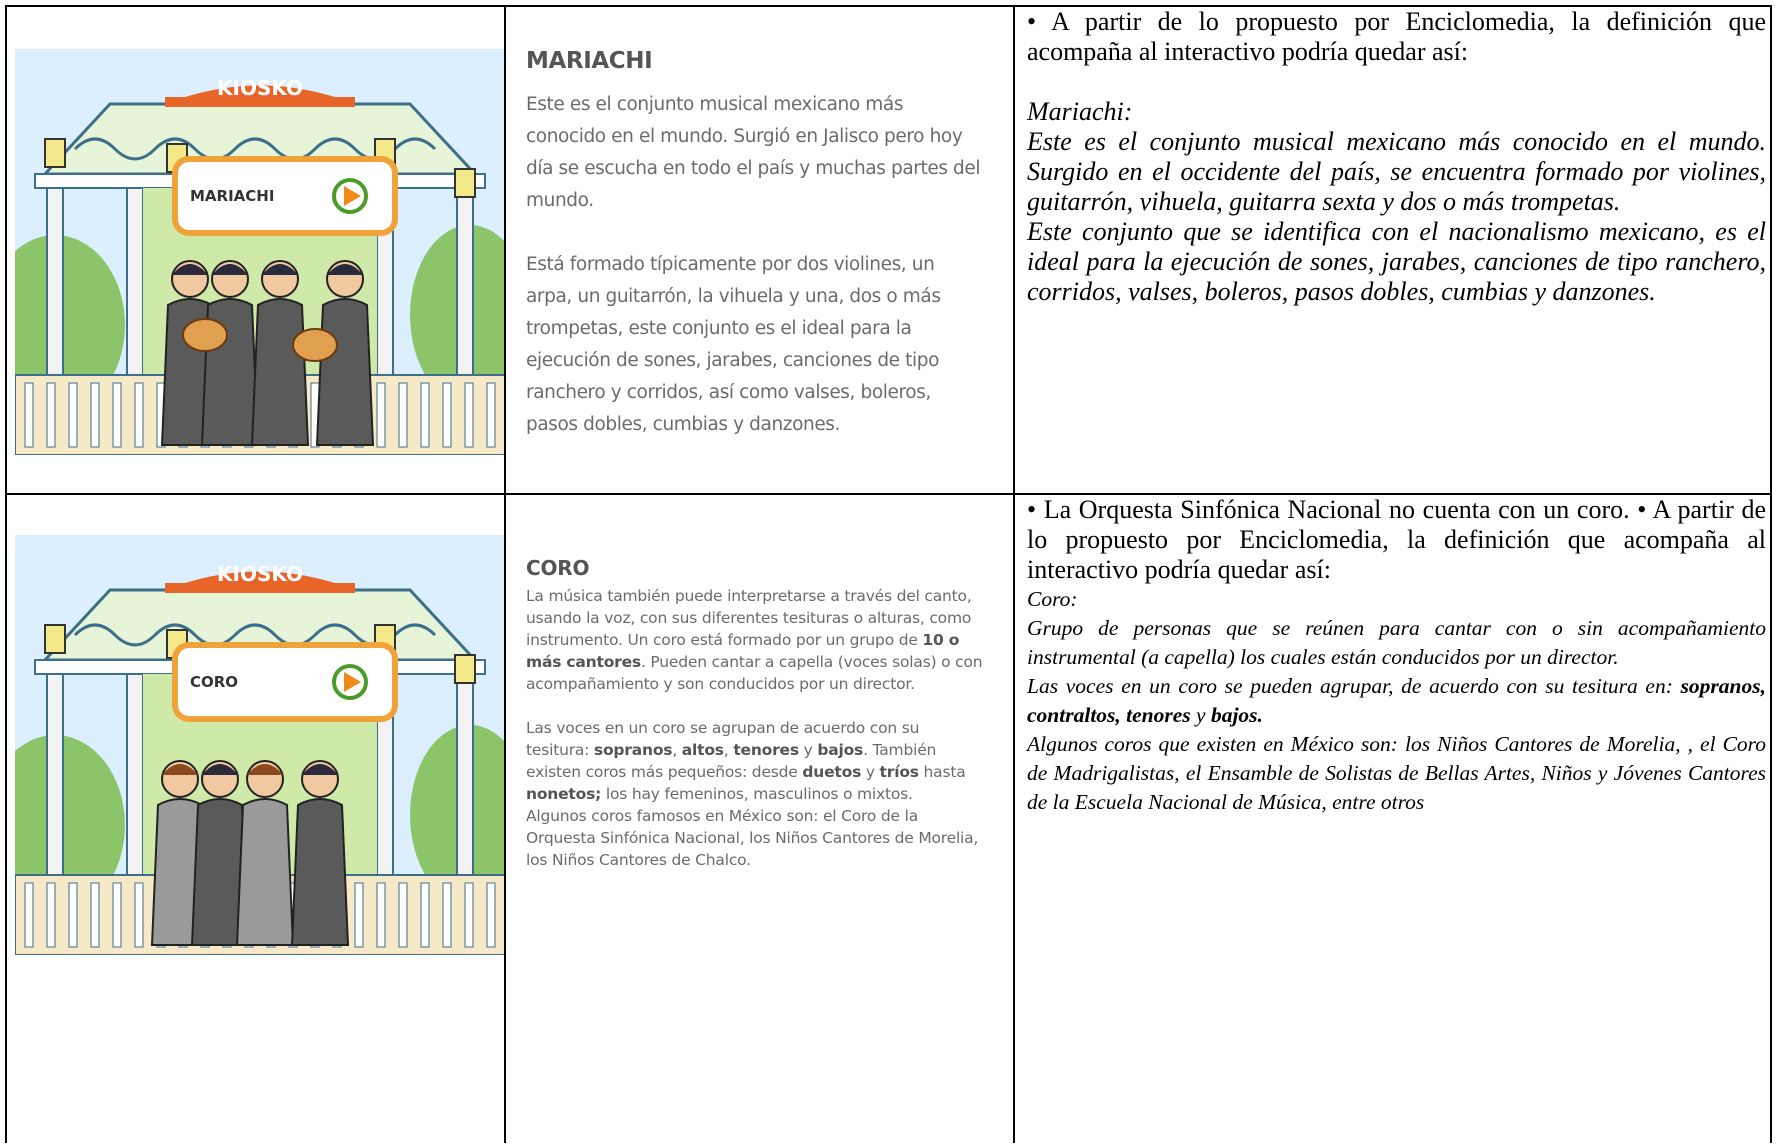 Image resolution: width=1776 pixels, height=1145 pixels. Describe the element at coordinates (840, 750) in the screenshot. I see `bold-text: bajos` at that location.